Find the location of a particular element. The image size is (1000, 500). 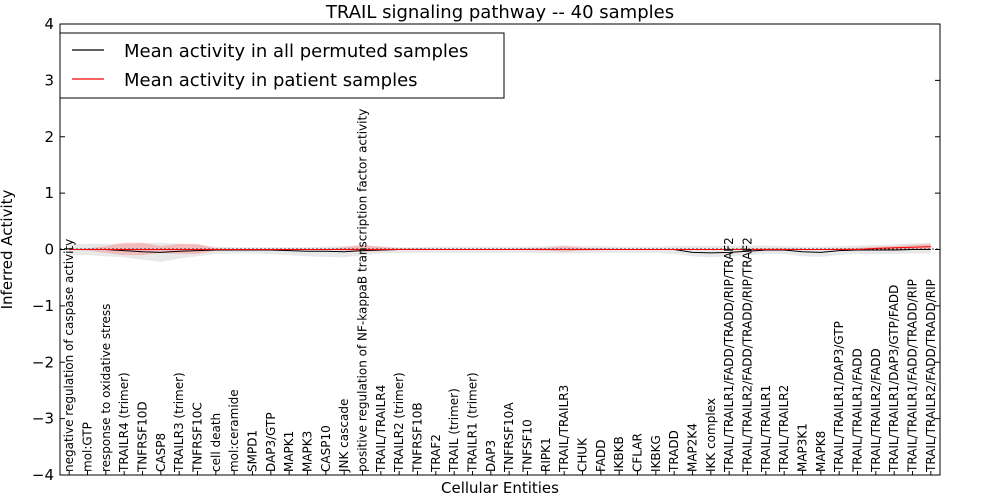

y-tick-label: 2 is located at coordinates (49, 137).